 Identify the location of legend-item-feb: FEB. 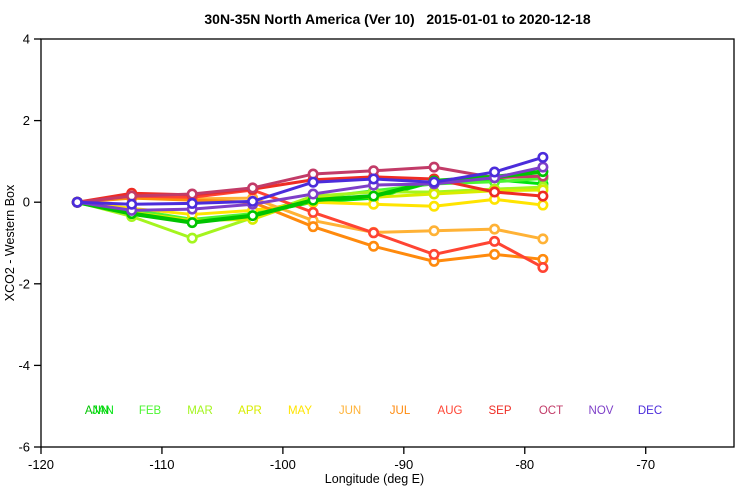
(150, 411).